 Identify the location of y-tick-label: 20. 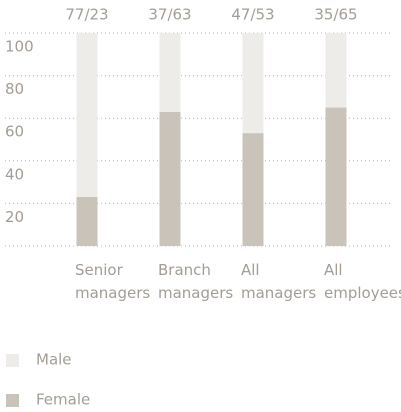
(14, 217).